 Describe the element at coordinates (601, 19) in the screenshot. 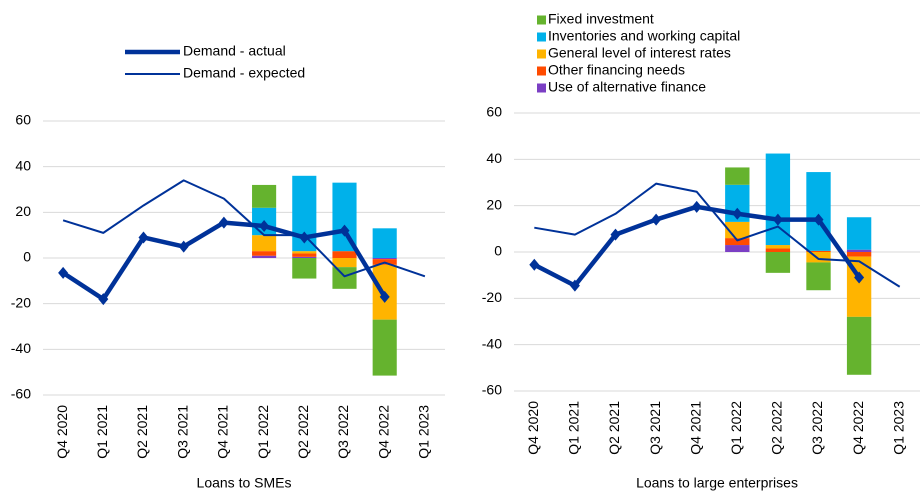

I see `legend-label: Fixed investment` at that location.